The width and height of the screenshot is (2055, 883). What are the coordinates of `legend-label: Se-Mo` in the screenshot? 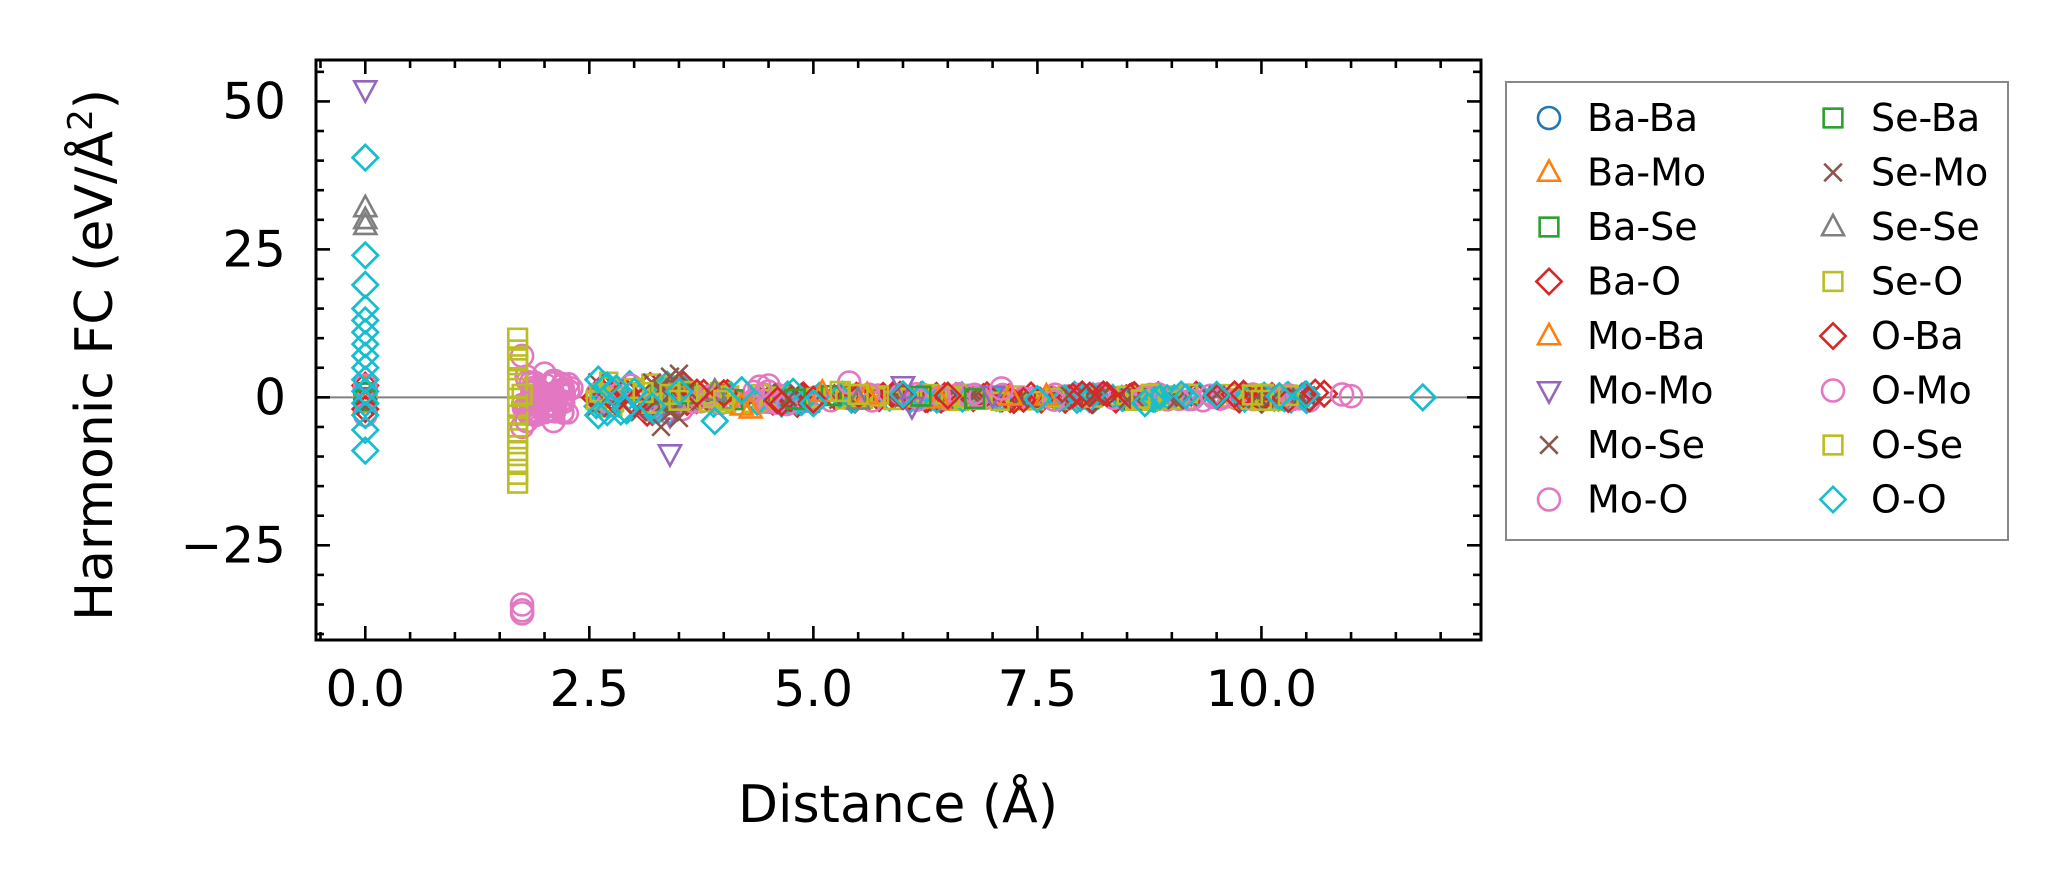 It's located at (1929, 173).